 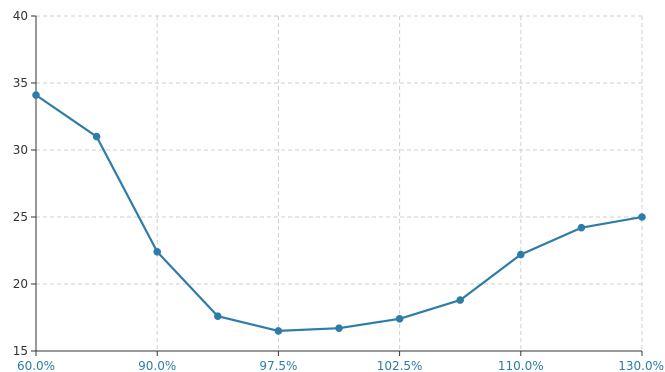 What do you see at coordinates (20, 351) in the screenshot?
I see `y-tick-label: 15` at bounding box center [20, 351].